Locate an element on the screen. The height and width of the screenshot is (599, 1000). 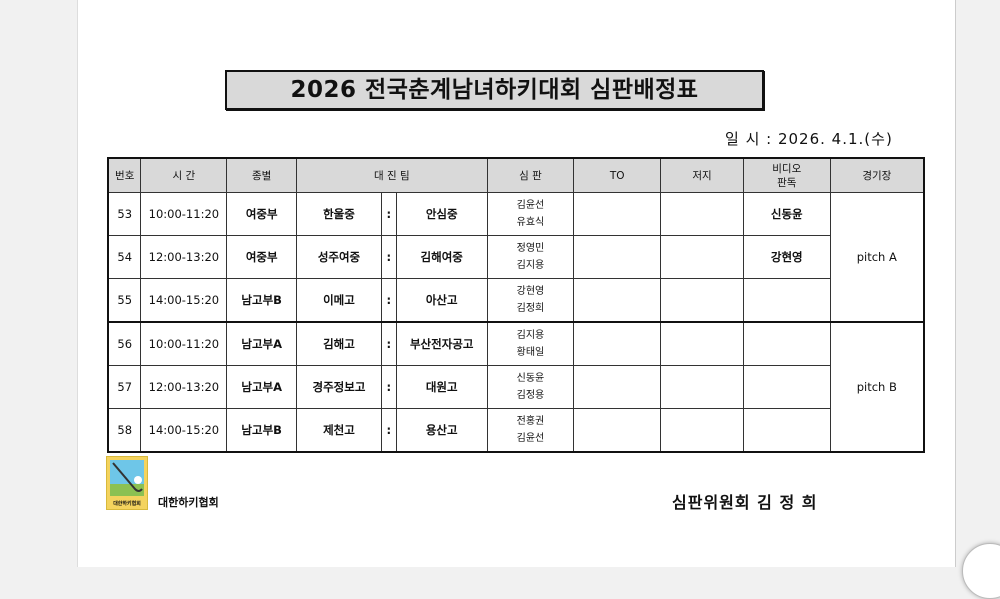
cell-team2: 김해여중 is located at coordinates (441, 257).